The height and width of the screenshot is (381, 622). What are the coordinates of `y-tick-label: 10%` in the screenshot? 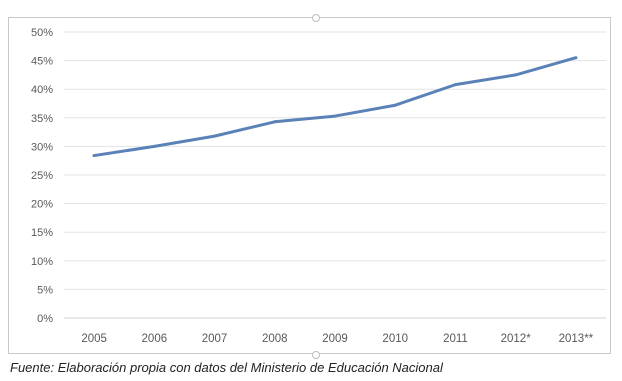 It's located at (42, 262).